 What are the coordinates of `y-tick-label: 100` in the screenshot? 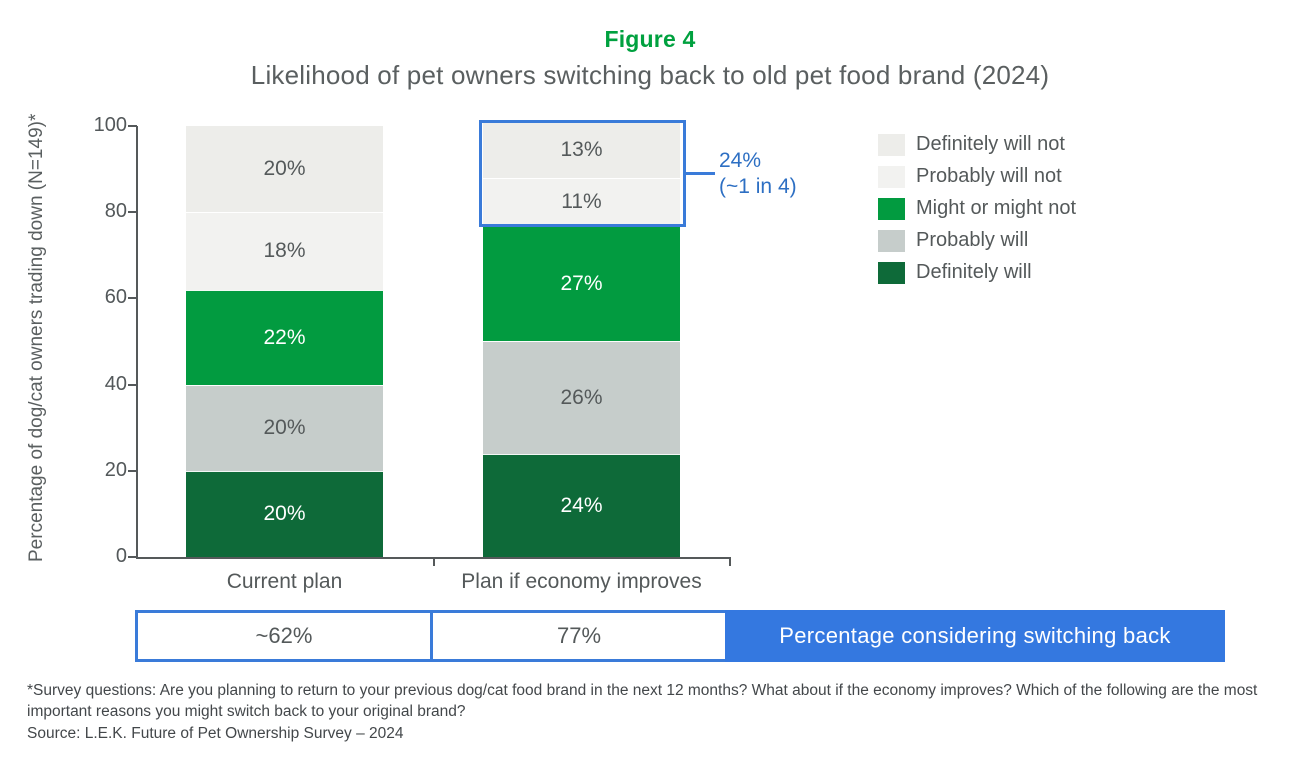 It's located at (110, 125).